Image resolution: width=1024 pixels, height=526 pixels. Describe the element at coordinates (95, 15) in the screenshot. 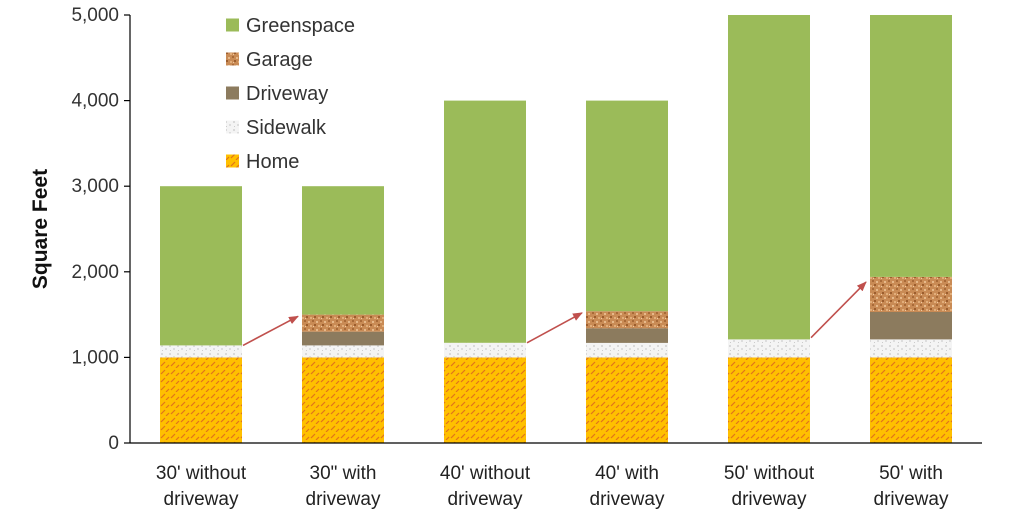

I see `y-tick-label: 5,000` at that location.